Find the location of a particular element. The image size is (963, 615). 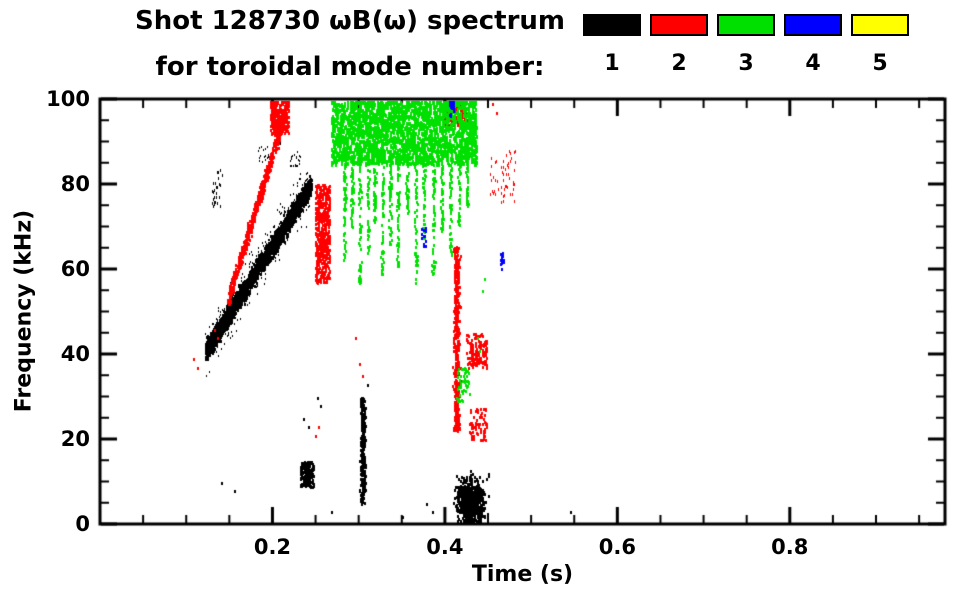

x-tick-label: 0.2 is located at coordinates (272, 547).